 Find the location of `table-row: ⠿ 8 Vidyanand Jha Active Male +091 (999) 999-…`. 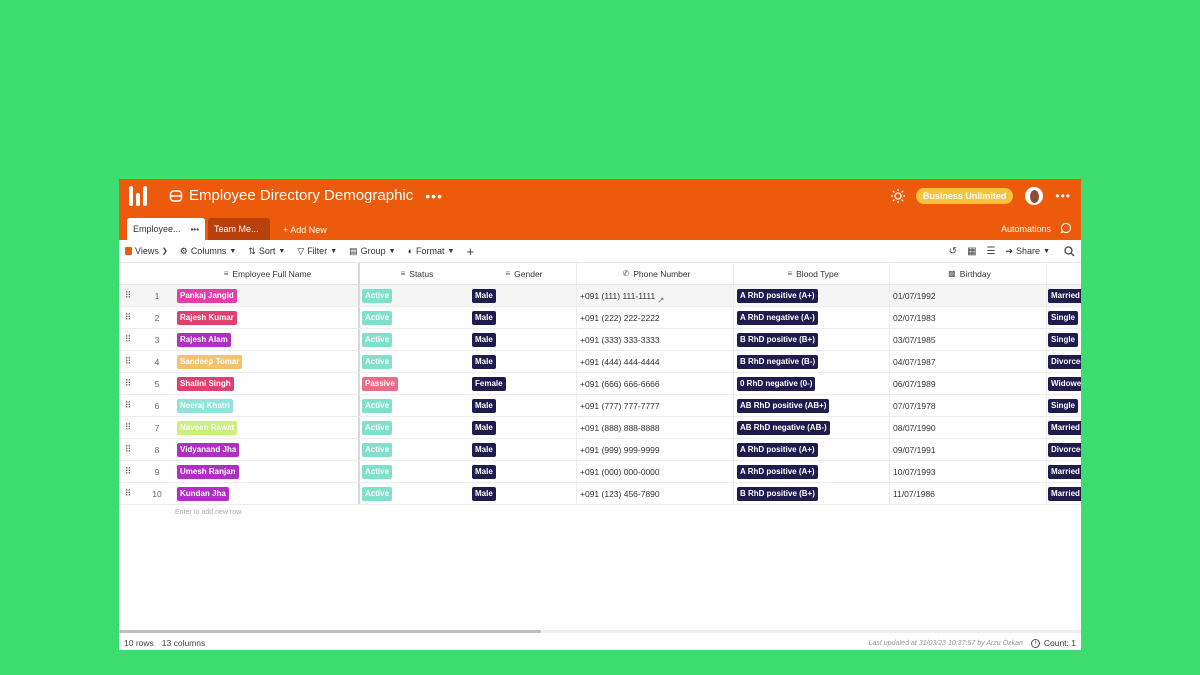

table-row: ⠿ 8 Vidyanand Jha Active Male +091 (999) 999-… is located at coordinates (600, 450).